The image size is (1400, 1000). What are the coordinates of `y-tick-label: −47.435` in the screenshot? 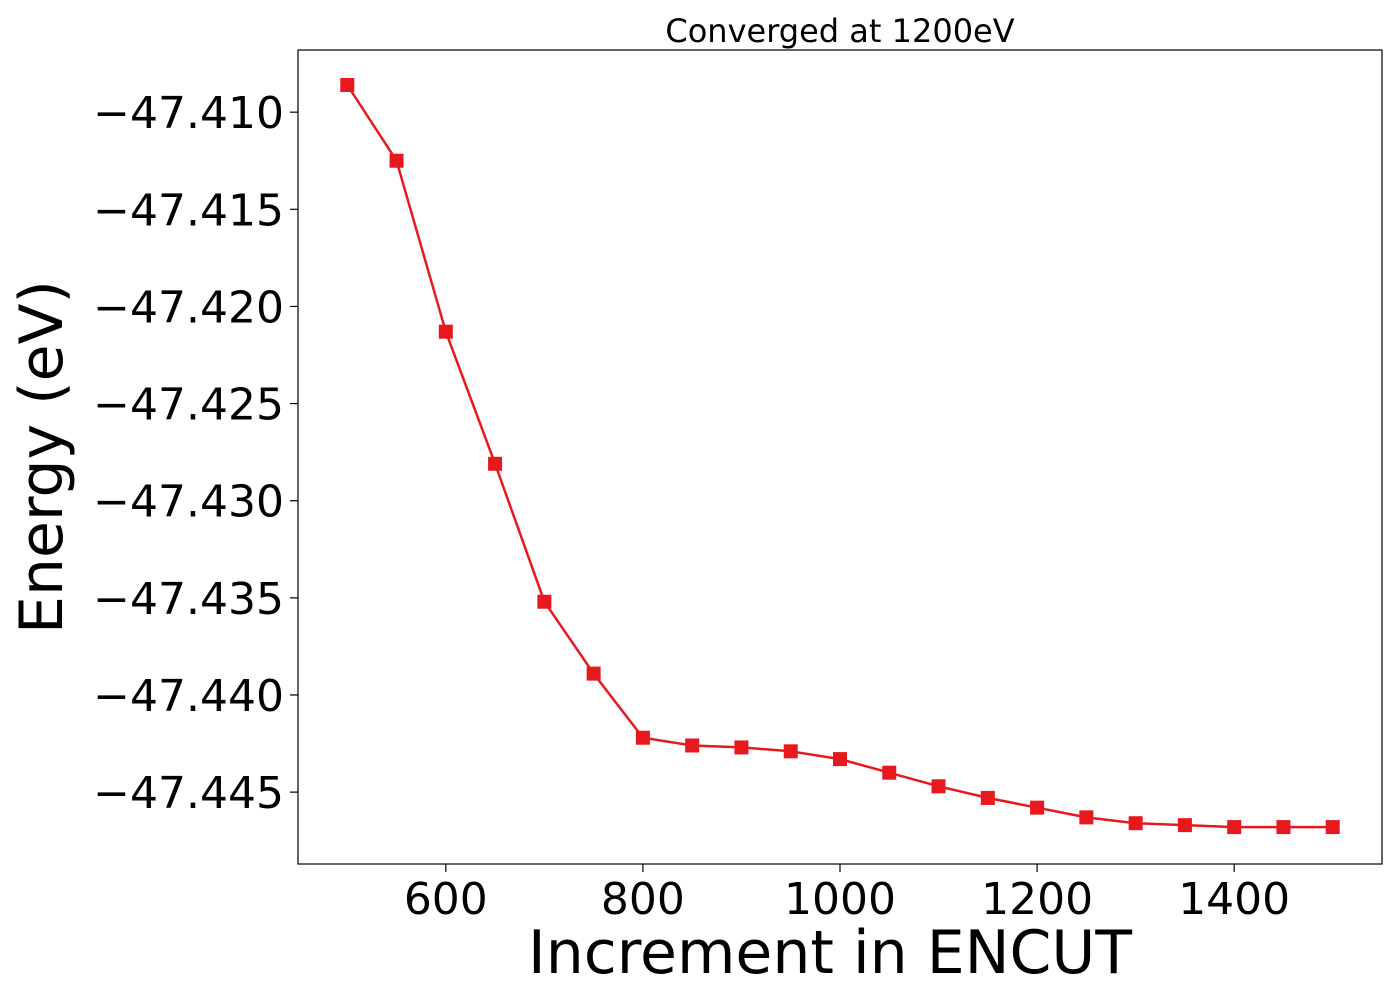 It's located at (188, 599).